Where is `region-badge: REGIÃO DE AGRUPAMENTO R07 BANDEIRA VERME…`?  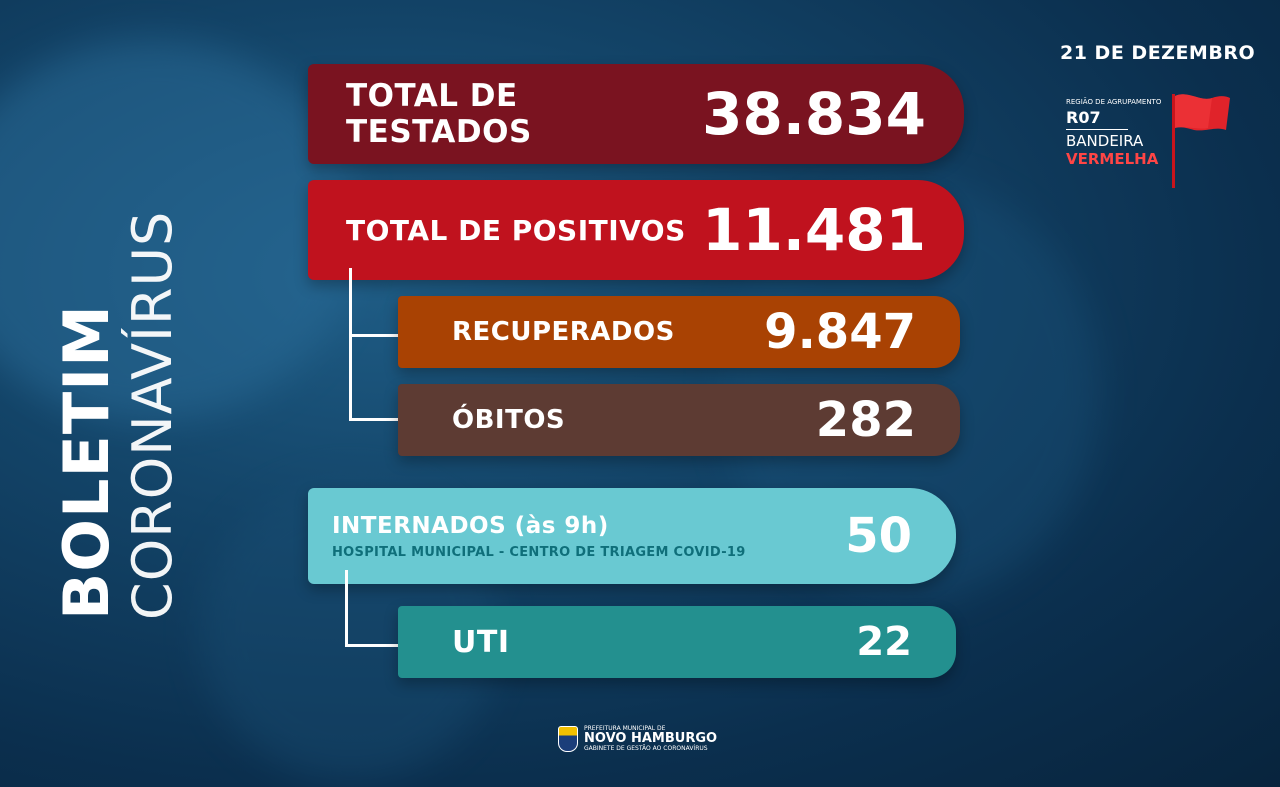 region-badge: REGIÃO DE AGRUPAMENTO R07 BANDEIRA VERME… is located at coordinates (1113, 133).